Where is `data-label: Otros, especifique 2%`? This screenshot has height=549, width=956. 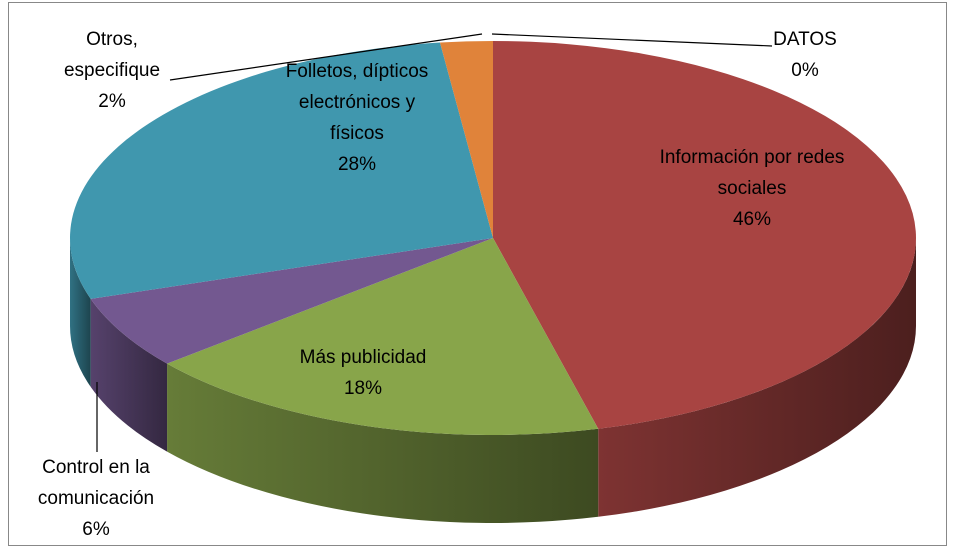
data-label: Otros, especifique 2% is located at coordinates (112, 70).